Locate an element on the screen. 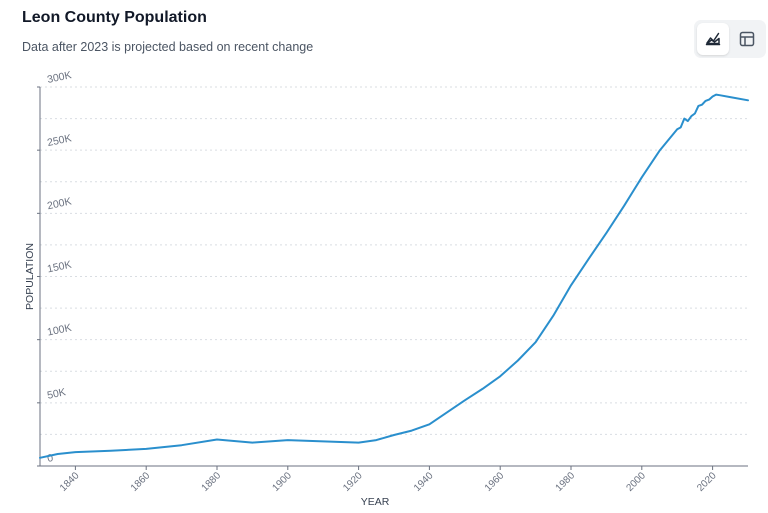 The width and height of the screenshot is (768, 513). y-tick-label: 100K is located at coordinates (59, 330).